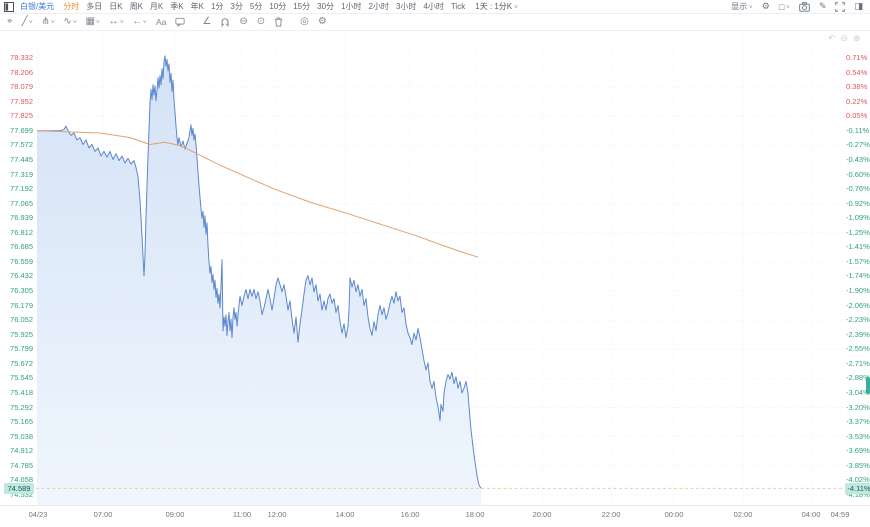  Describe the element at coordinates (743, 514) in the screenshot. I see `time-axis-label: 02:00` at that location.